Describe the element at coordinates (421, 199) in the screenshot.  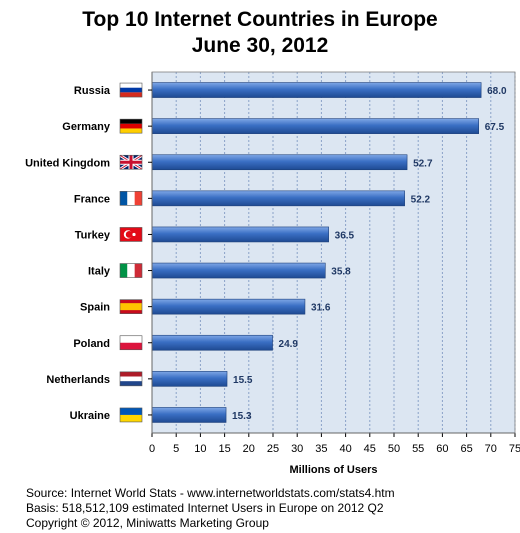
I see `data-label: 52.2` at that location.